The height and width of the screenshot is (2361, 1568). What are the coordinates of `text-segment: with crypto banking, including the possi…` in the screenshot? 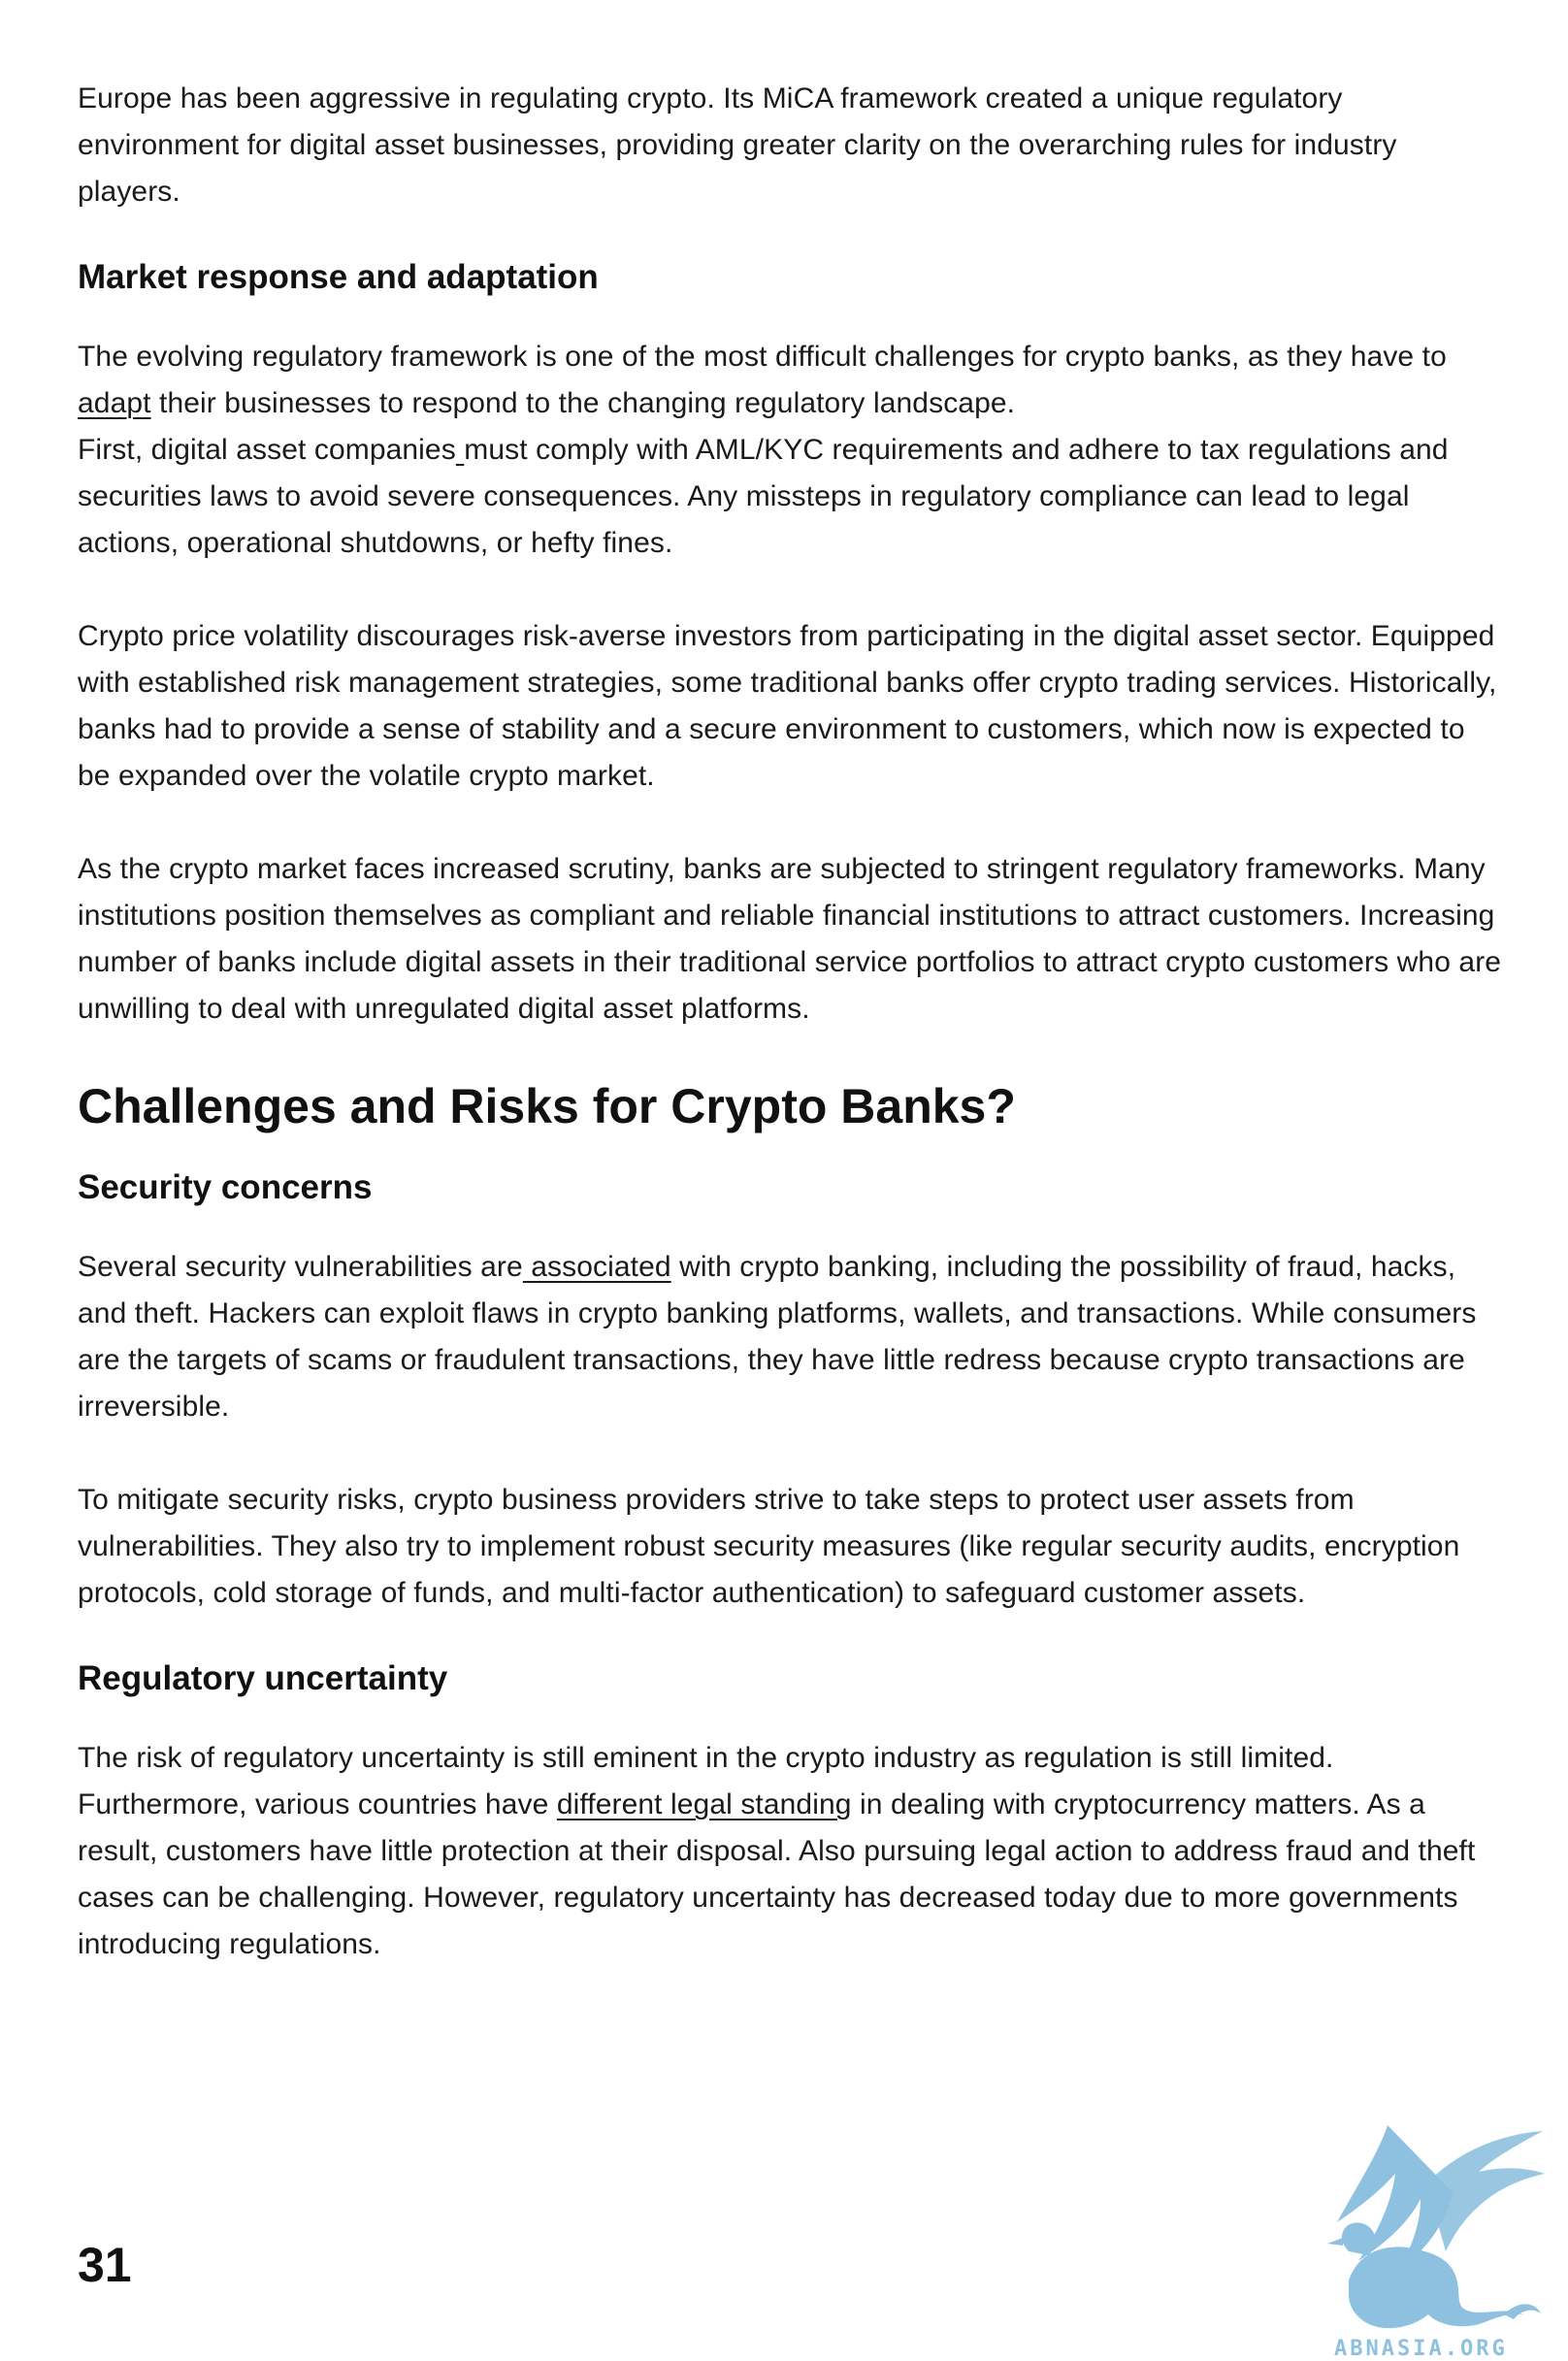 It's located at (777, 1337).